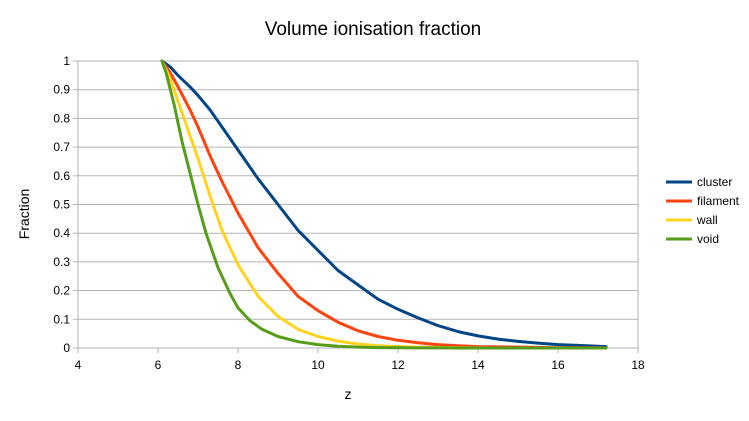  What do you see at coordinates (61, 118) in the screenshot?
I see `y-tick-label: 0.8` at bounding box center [61, 118].